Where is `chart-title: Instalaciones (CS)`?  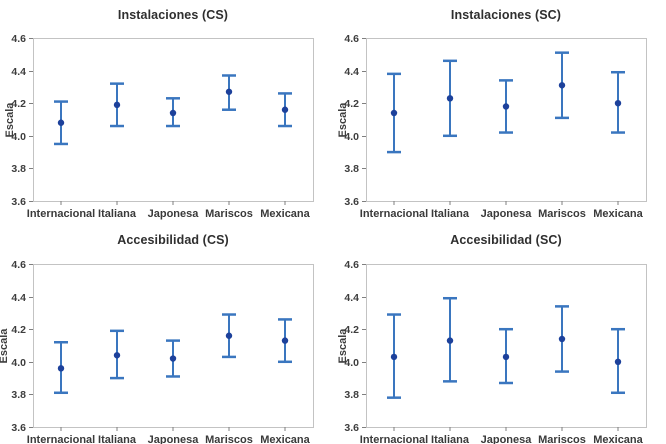
chart-title: Instalaciones (CS) is located at coordinates (173, 15).